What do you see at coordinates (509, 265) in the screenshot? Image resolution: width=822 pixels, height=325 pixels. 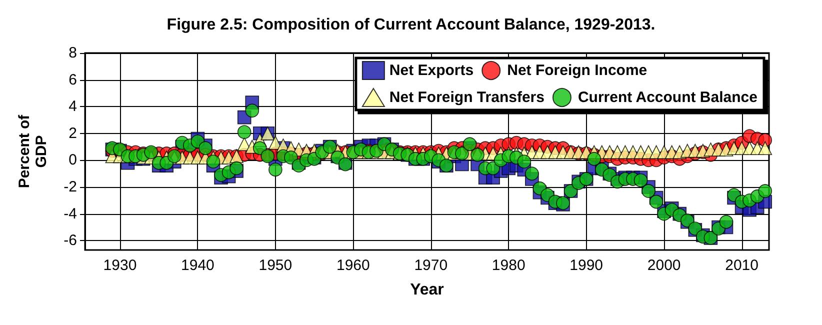 I see `x-tick-label: 1980` at bounding box center [509, 265].